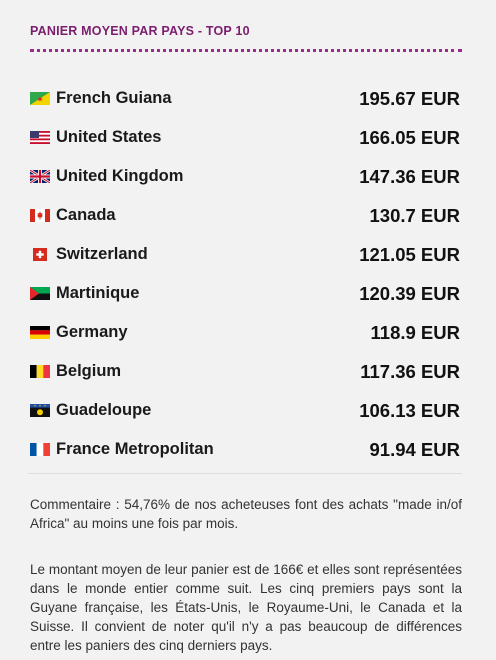  Describe the element at coordinates (40, 137) in the screenshot. I see `united-states-flag-icon` at that location.